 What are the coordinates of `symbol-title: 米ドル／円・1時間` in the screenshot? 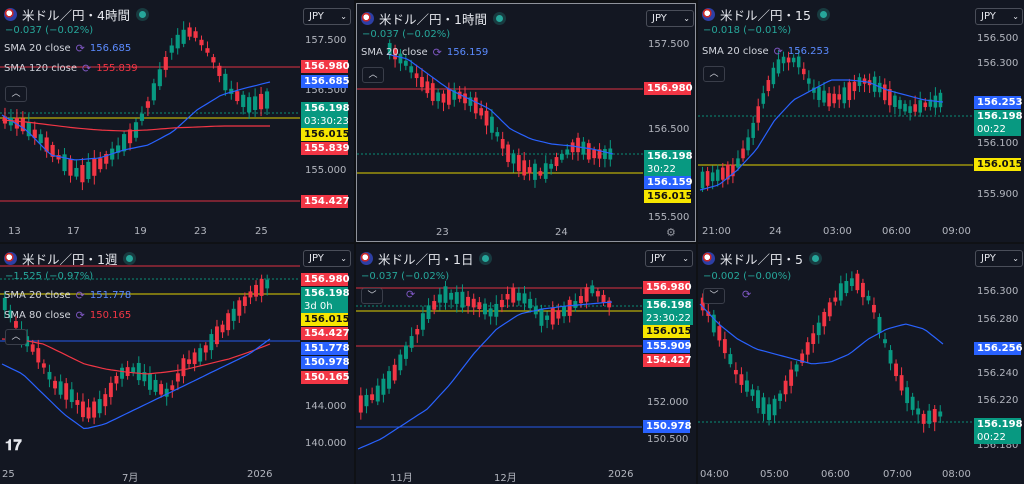 It's located at (433, 19).